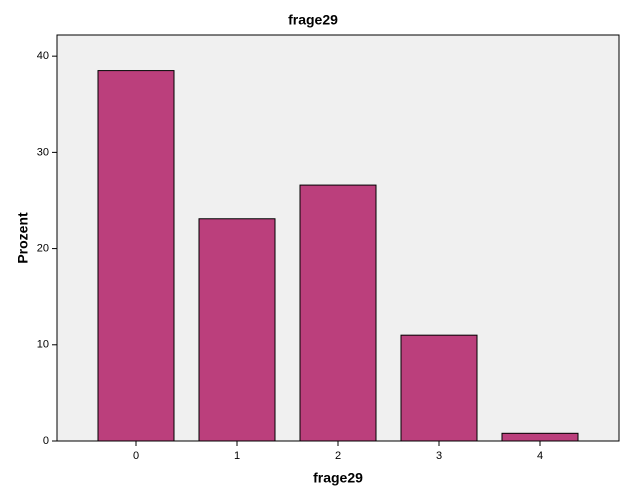  What do you see at coordinates (439, 456) in the screenshot?
I see `x-tick-label: 3` at bounding box center [439, 456].